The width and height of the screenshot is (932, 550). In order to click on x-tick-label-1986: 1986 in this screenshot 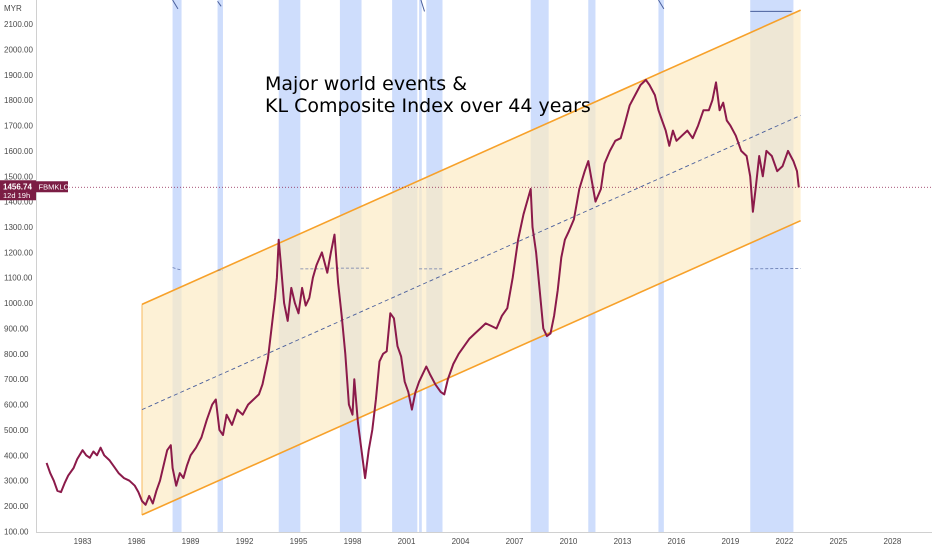, I will do `click(137, 541)`.